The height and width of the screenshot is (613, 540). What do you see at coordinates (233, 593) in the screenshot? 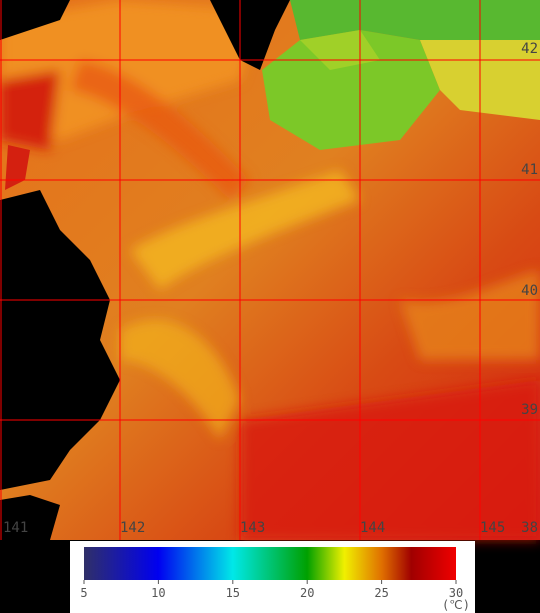
I see `colorbar-tick-label: 15` at bounding box center [233, 593].